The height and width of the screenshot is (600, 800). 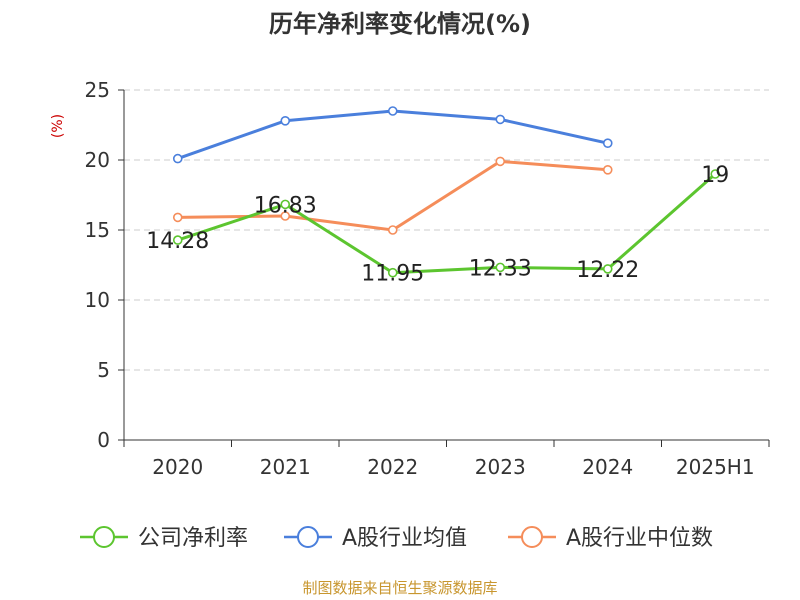 I want to click on x-tick-label: 2021, so click(x=285, y=467).